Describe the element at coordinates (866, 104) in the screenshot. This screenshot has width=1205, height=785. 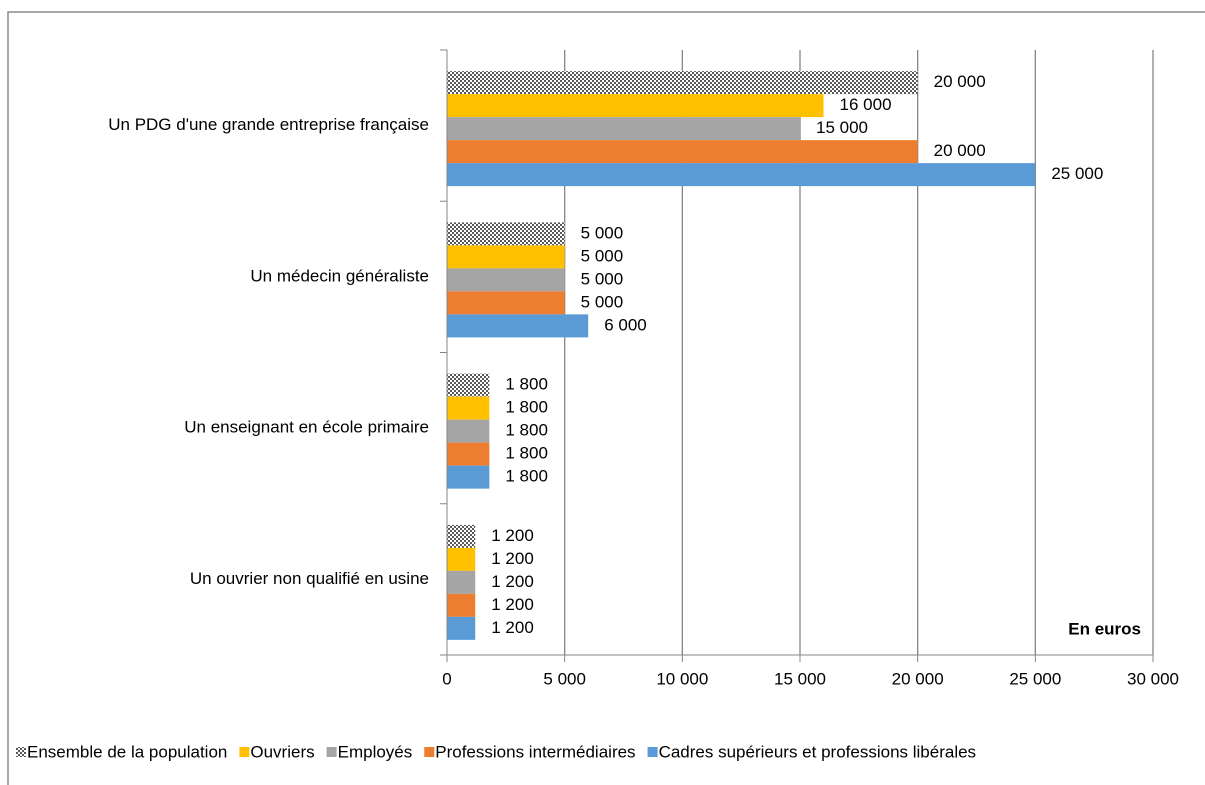
I see `value-label: 16 000` at that location.